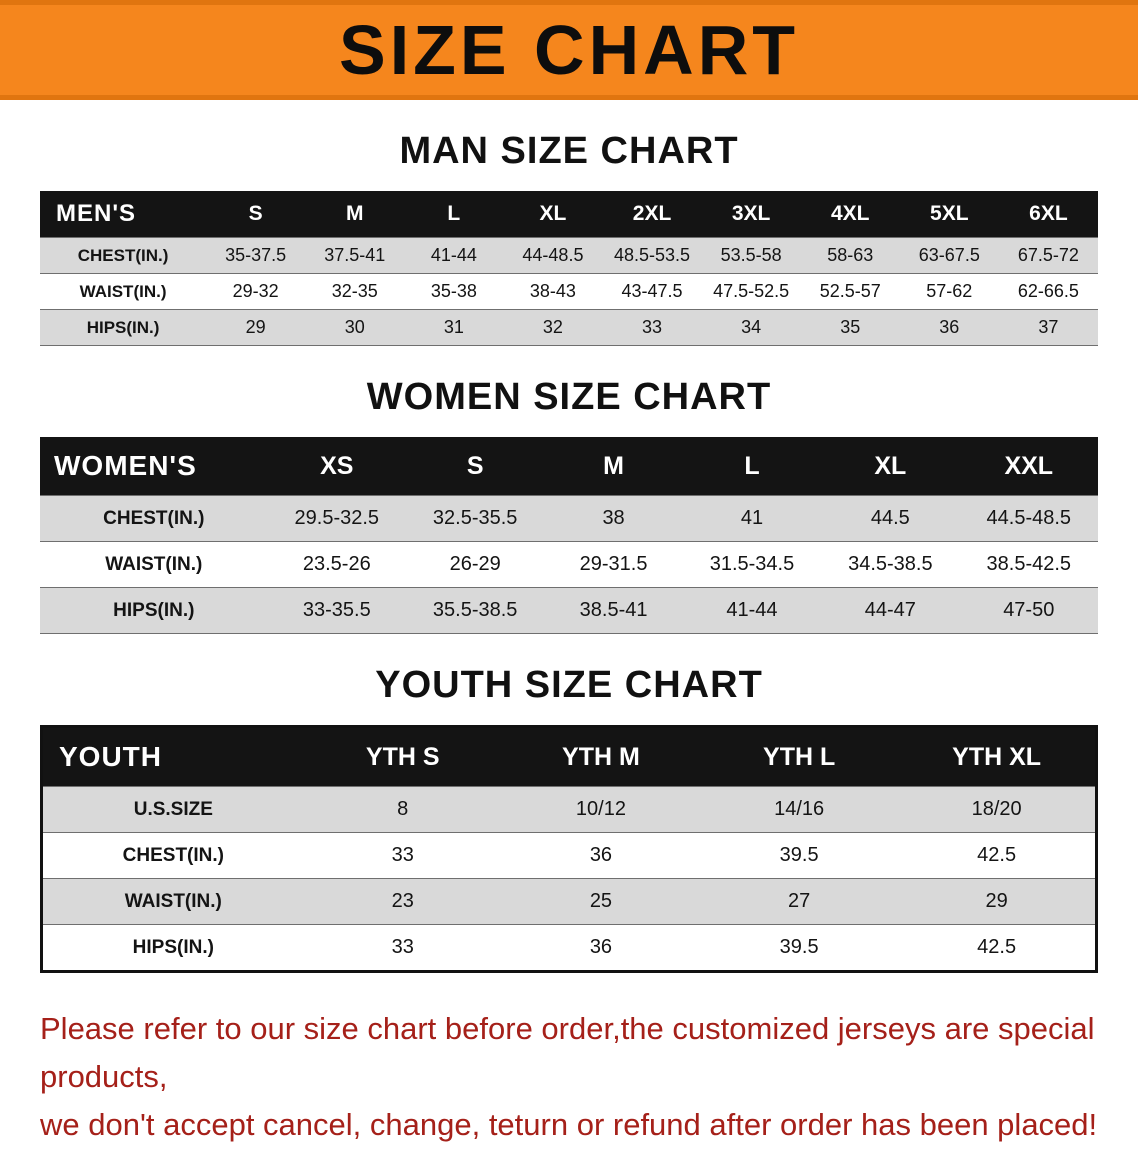 This screenshot has width=1138, height=1169. I want to click on column-header-cell: 3XL, so click(751, 214).